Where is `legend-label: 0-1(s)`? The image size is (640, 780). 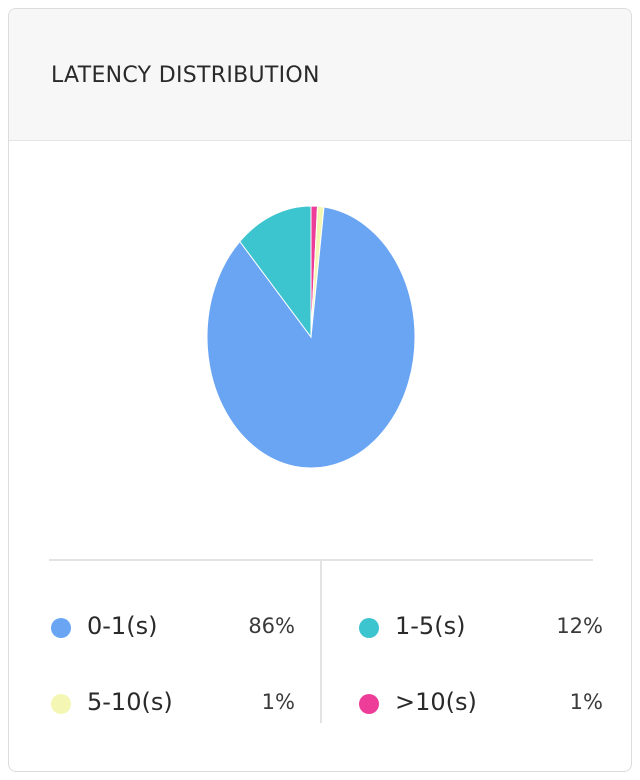
legend-label: 0-1(s) is located at coordinates (122, 626).